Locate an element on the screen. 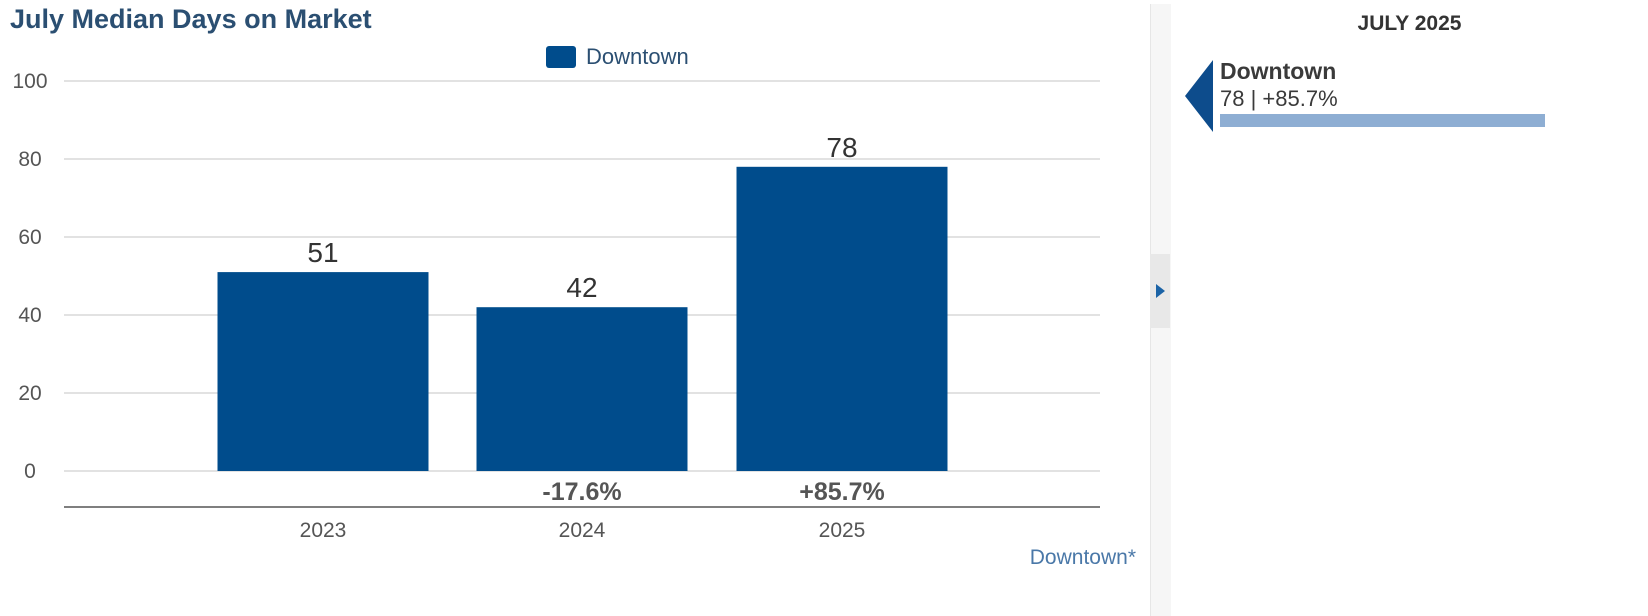 The height and width of the screenshot is (616, 1648). panel-toggle-button is located at coordinates (1160, 291).